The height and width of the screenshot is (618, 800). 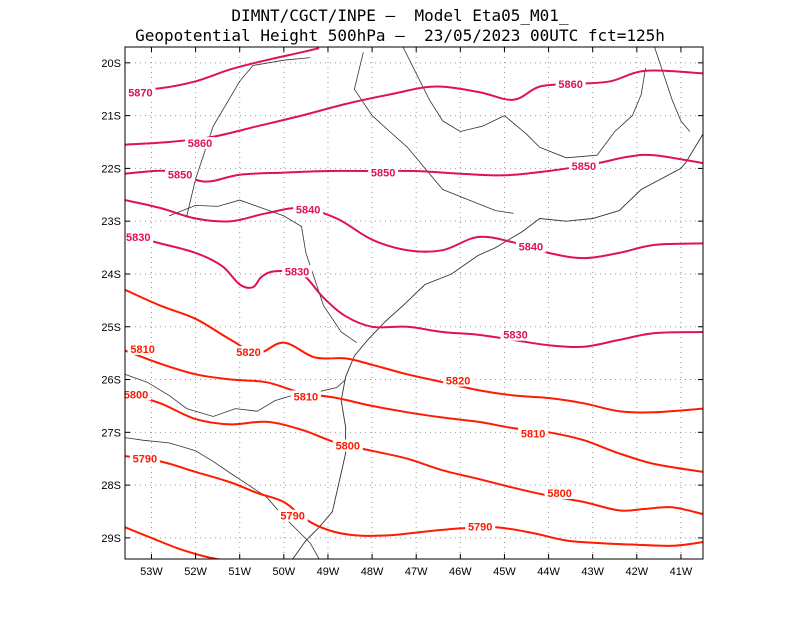 I want to click on lon-tick-label: 49W, so click(x=328, y=572).